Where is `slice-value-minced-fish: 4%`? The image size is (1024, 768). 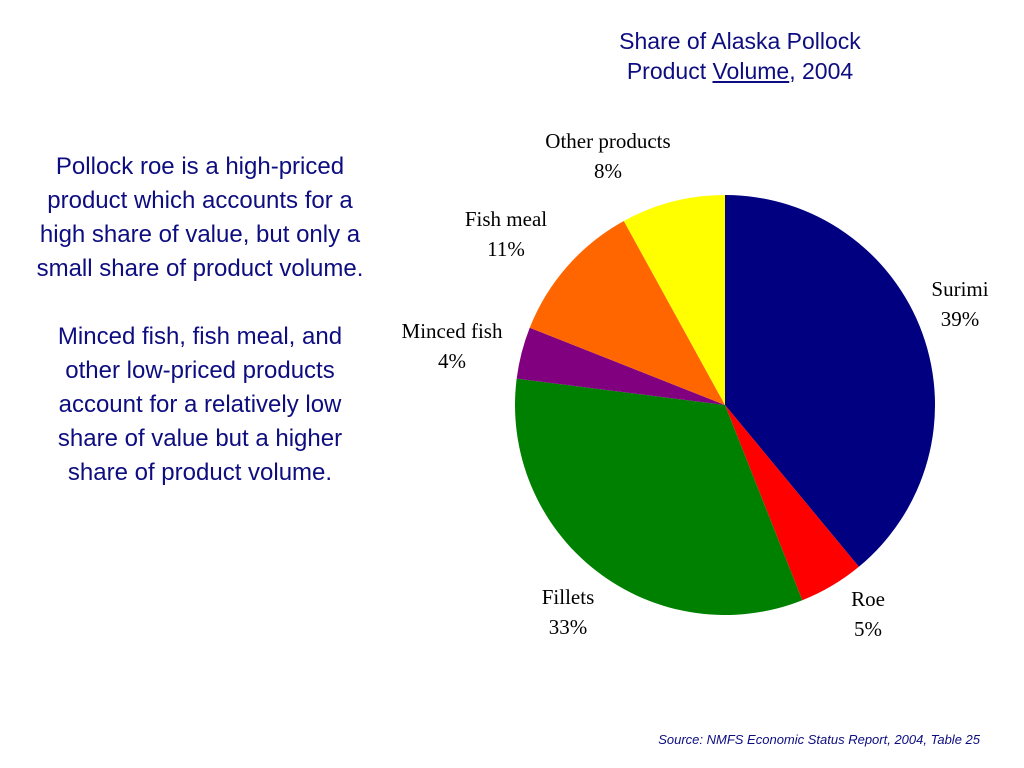
slice-value-minced-fish: 4% is located at coordinates (452, 361).